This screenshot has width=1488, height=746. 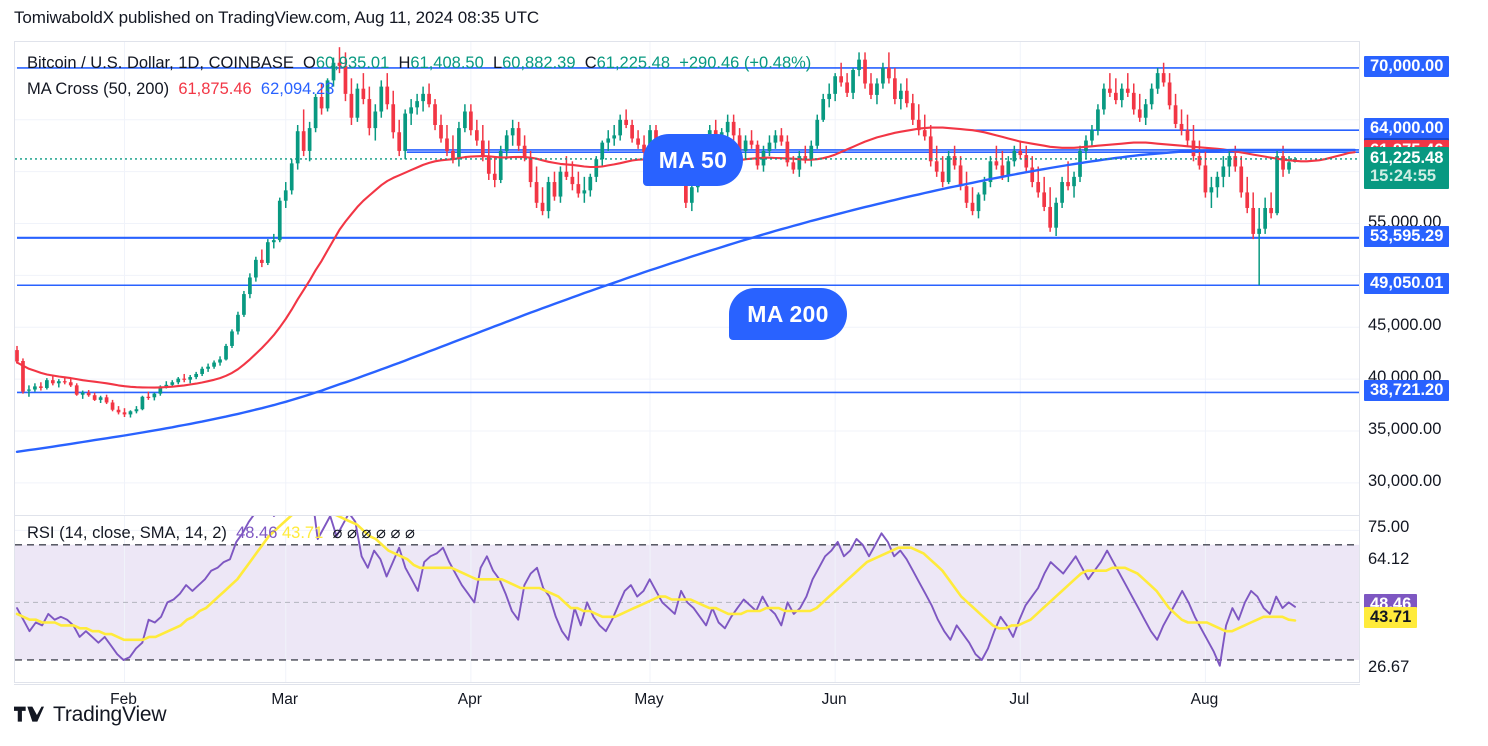 What do you see at coordinates (257, 533) in the screenshot?
I see `rsi-value: 48.46` at bounding box center [257, 533].